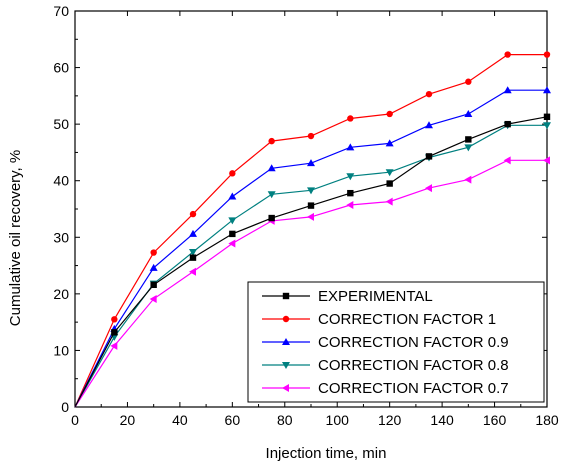 The width and height of the screenshot is (567, 470). I want to click on legend-item-experimental: EXPERIMENTAL, so click(347, 296).